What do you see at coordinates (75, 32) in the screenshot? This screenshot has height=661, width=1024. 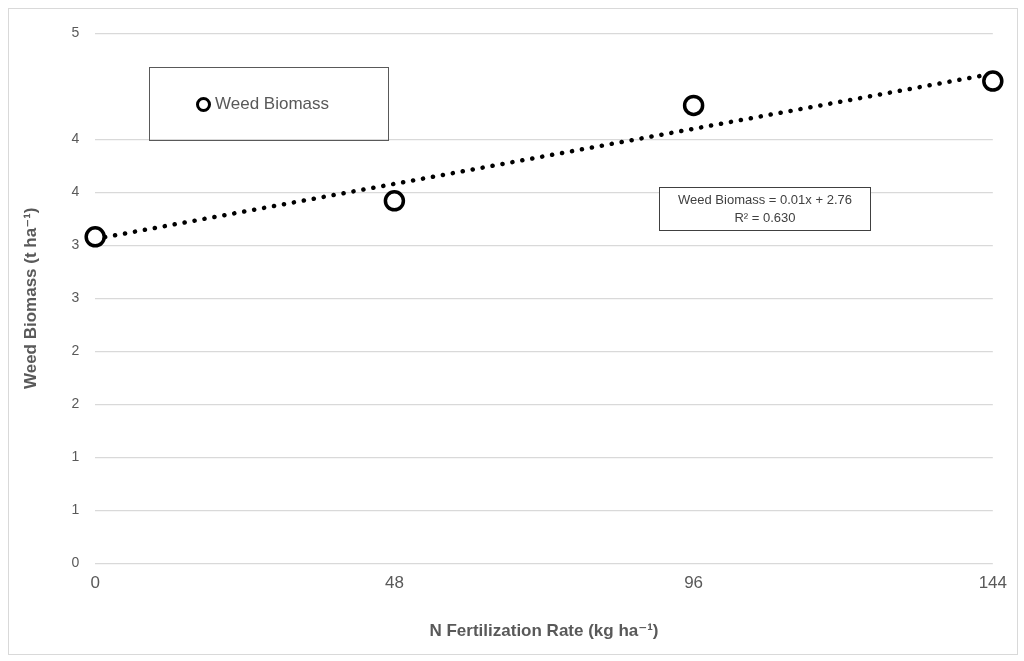 I see `y-tick-label: 5` at bounding box center [75, 32].